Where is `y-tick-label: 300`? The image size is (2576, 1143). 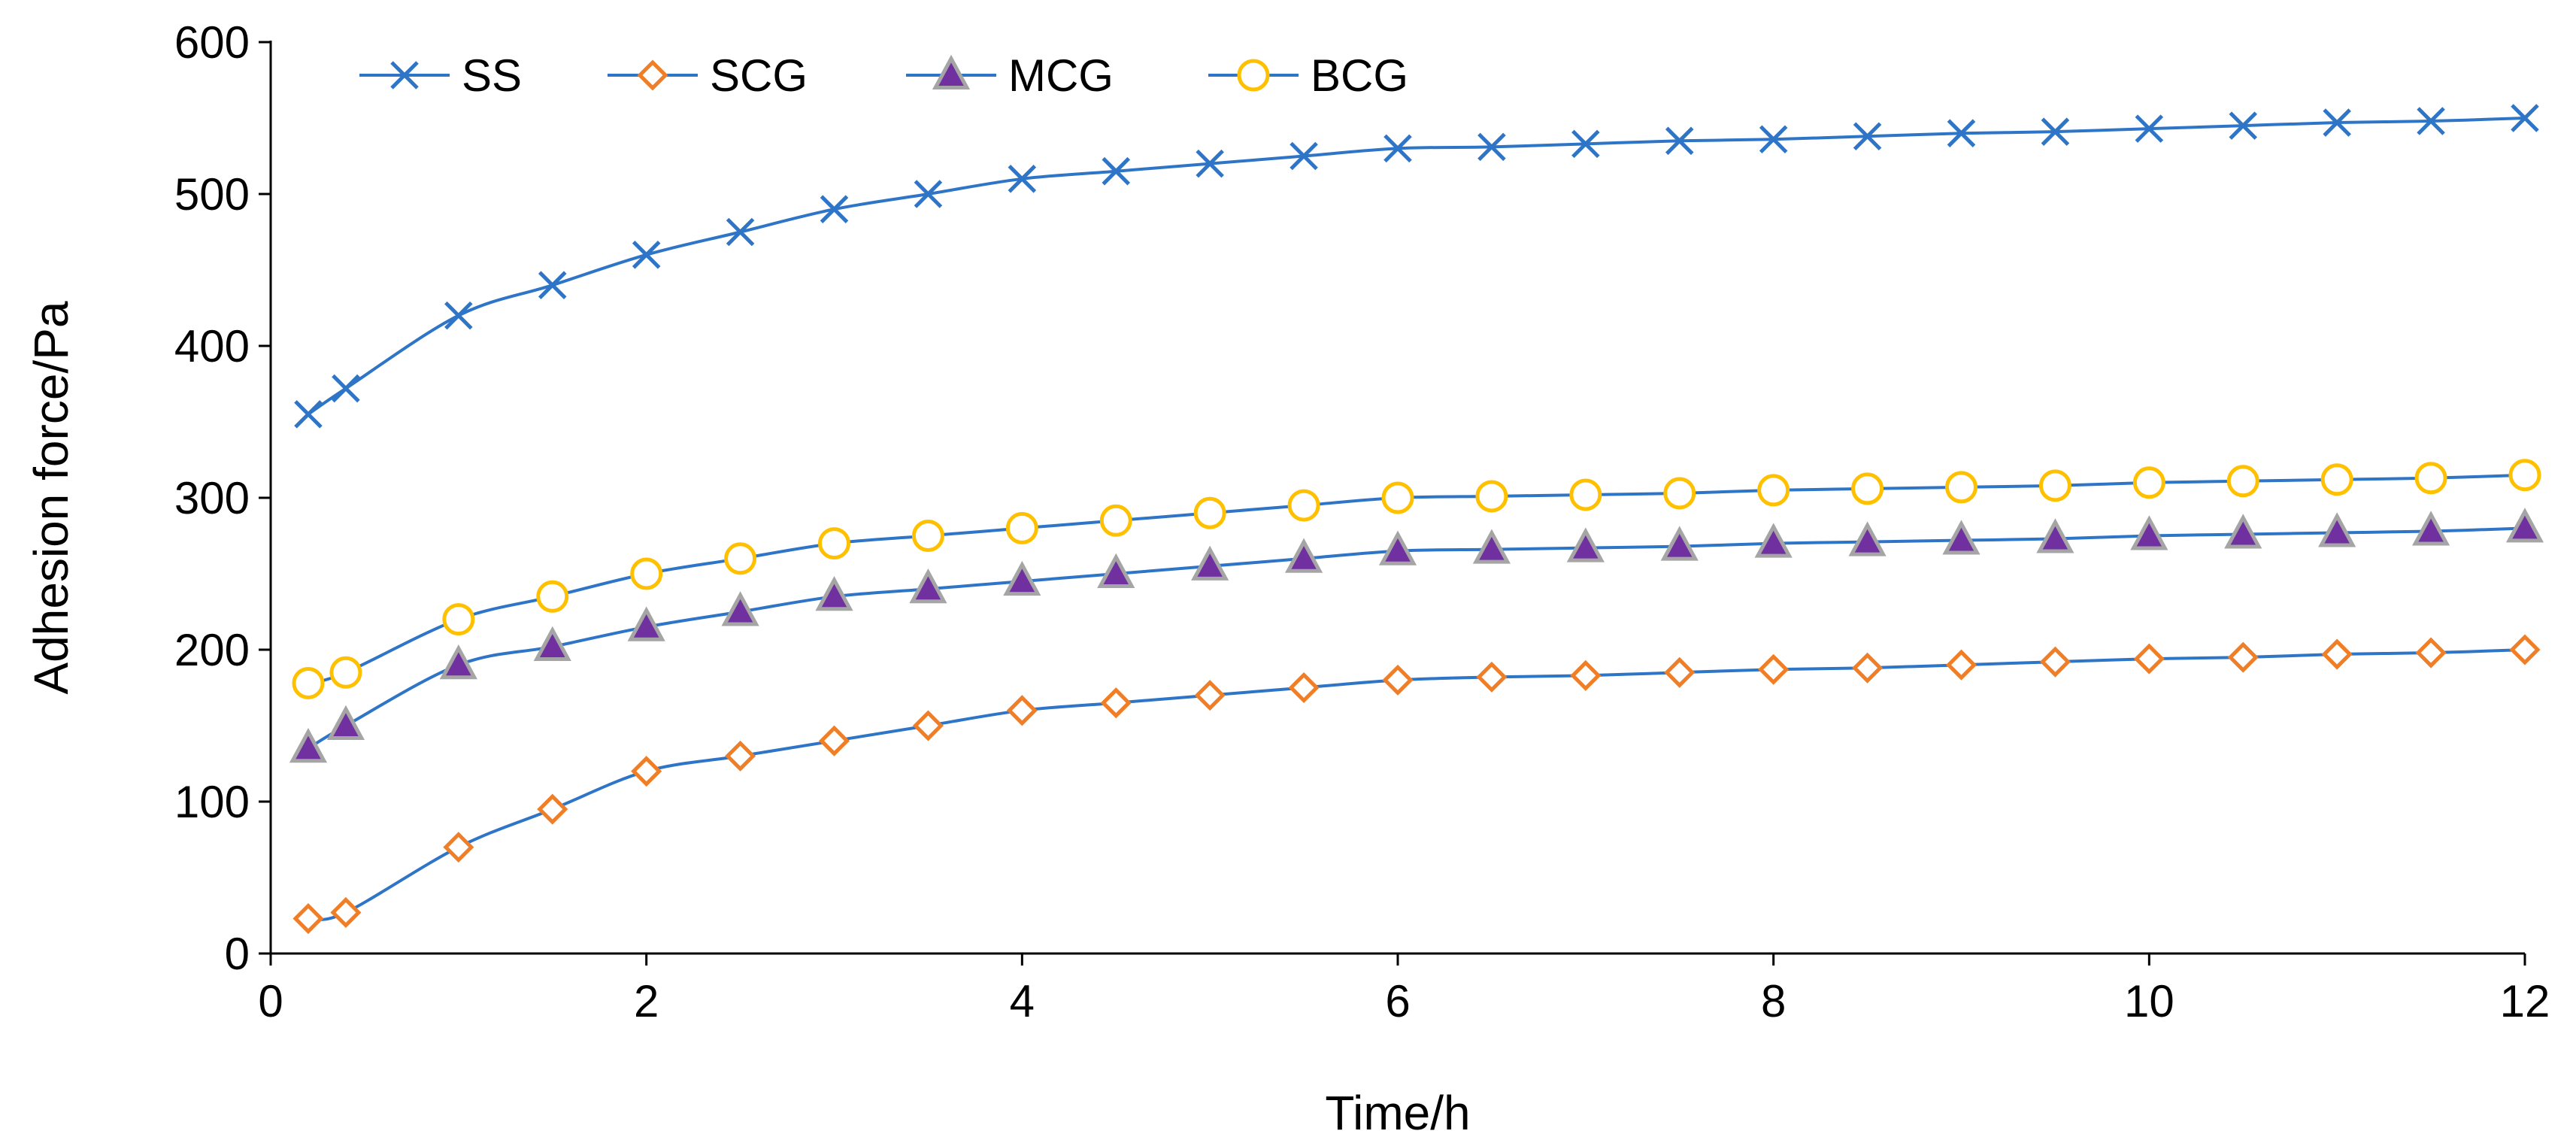
y-tick-label: 300 is located at coordinates (212, 498).